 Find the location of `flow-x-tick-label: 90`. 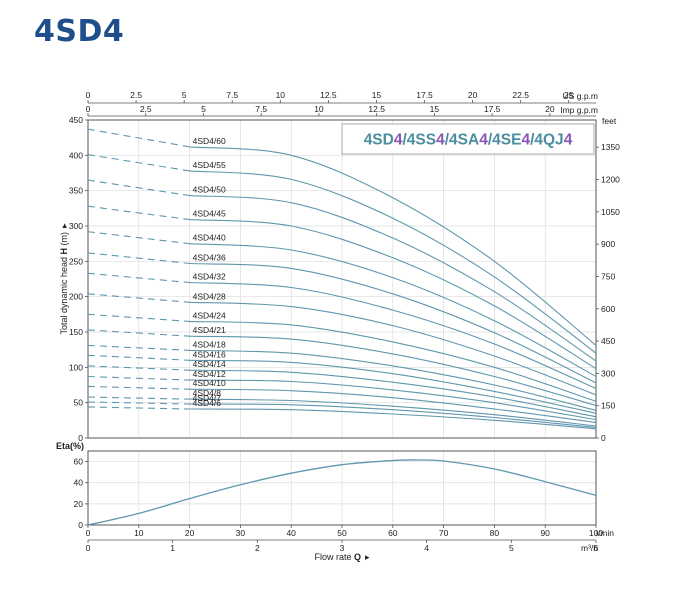

flow-x-tick-label: 90 is located at coordinates (545, 533).